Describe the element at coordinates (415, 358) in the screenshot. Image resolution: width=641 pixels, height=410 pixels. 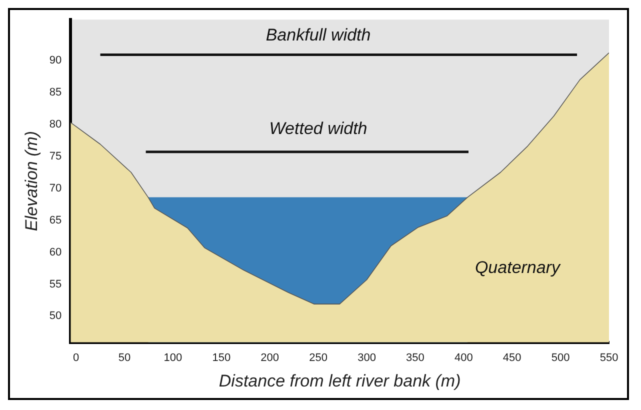
I see `x-tick-label: 350` at that location.